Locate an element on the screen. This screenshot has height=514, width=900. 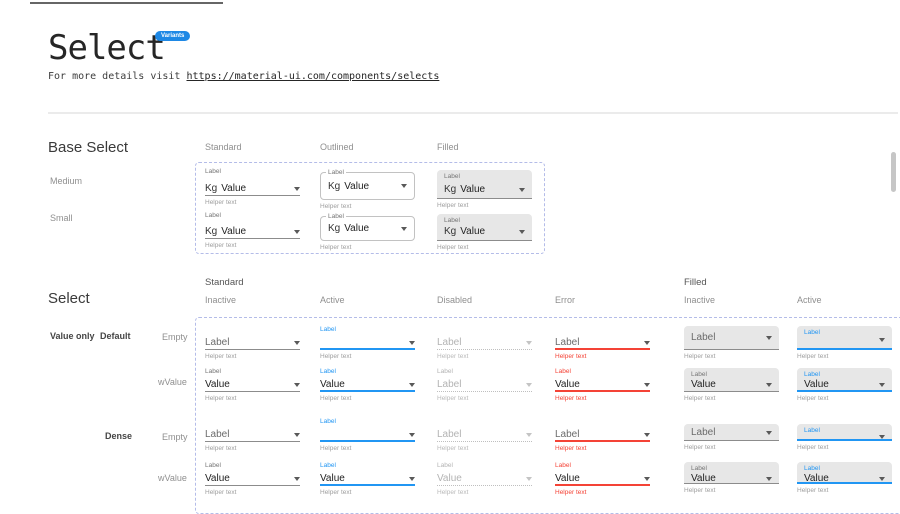
row-empty: Empty is located at coordinates (175, 337).